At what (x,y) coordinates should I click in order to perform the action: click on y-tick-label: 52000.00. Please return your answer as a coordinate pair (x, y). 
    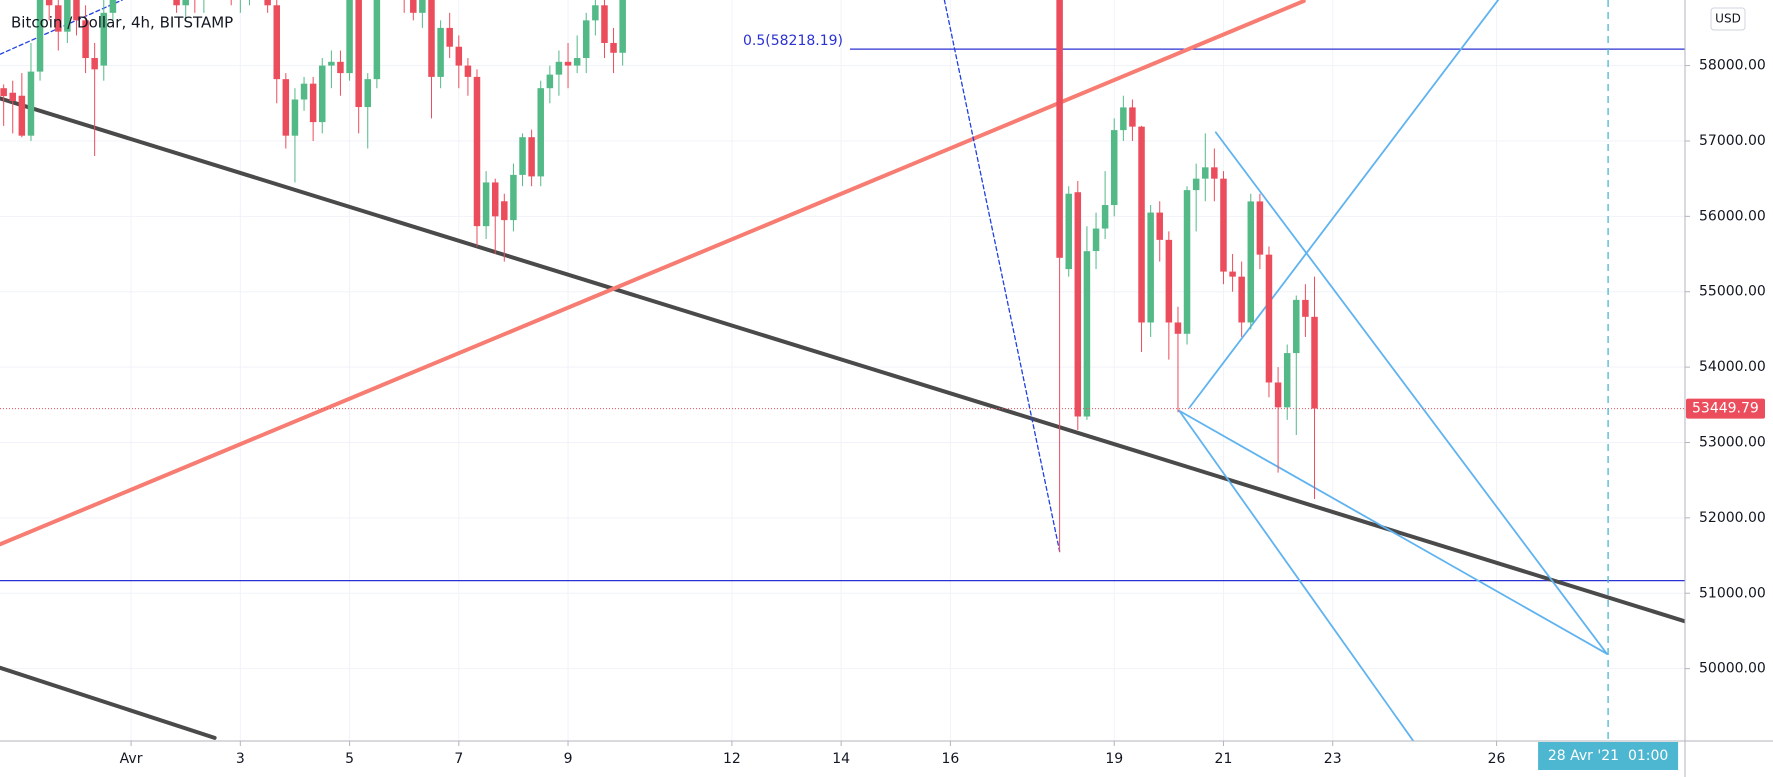
    Looking at the image, I should click on (1732, 518).